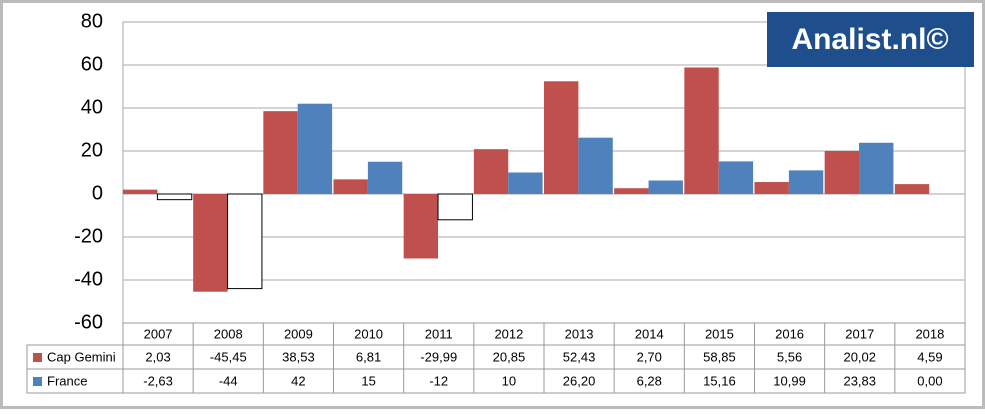 This screenshot has height=414, width=985. What do you see at coordinates (509, 380) in the screenshot?
I see `table-value: 10` at bounding box center [509, 380].